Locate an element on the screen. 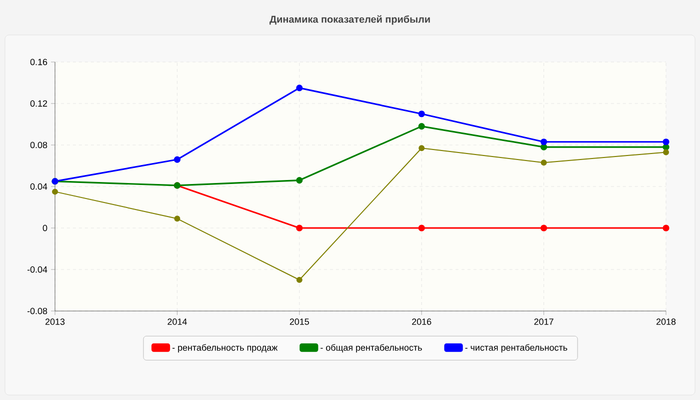 This screenshot has height=400, width=700. y-tick-label: 0 is located at coordinates (45, 228).